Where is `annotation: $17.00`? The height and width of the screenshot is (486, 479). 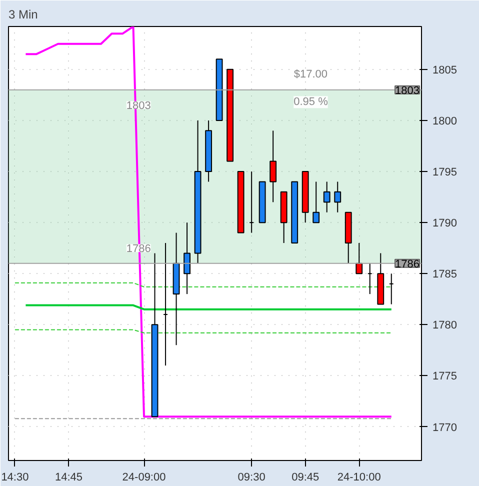
annotation: $17.00 is located at coordinates (311, 74).